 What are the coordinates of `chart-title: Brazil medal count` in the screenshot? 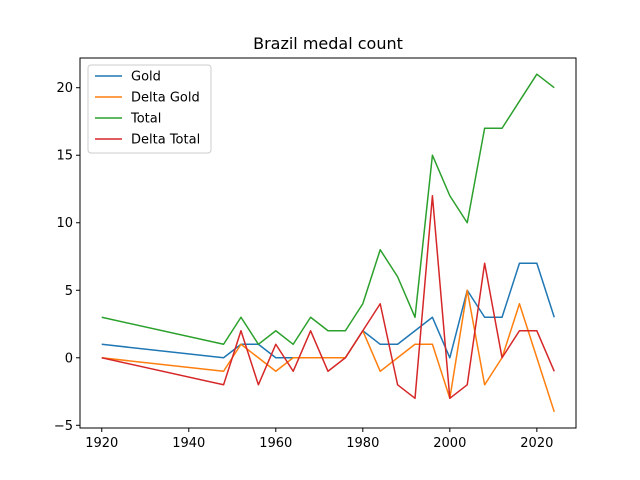 It's located at (328, 43).